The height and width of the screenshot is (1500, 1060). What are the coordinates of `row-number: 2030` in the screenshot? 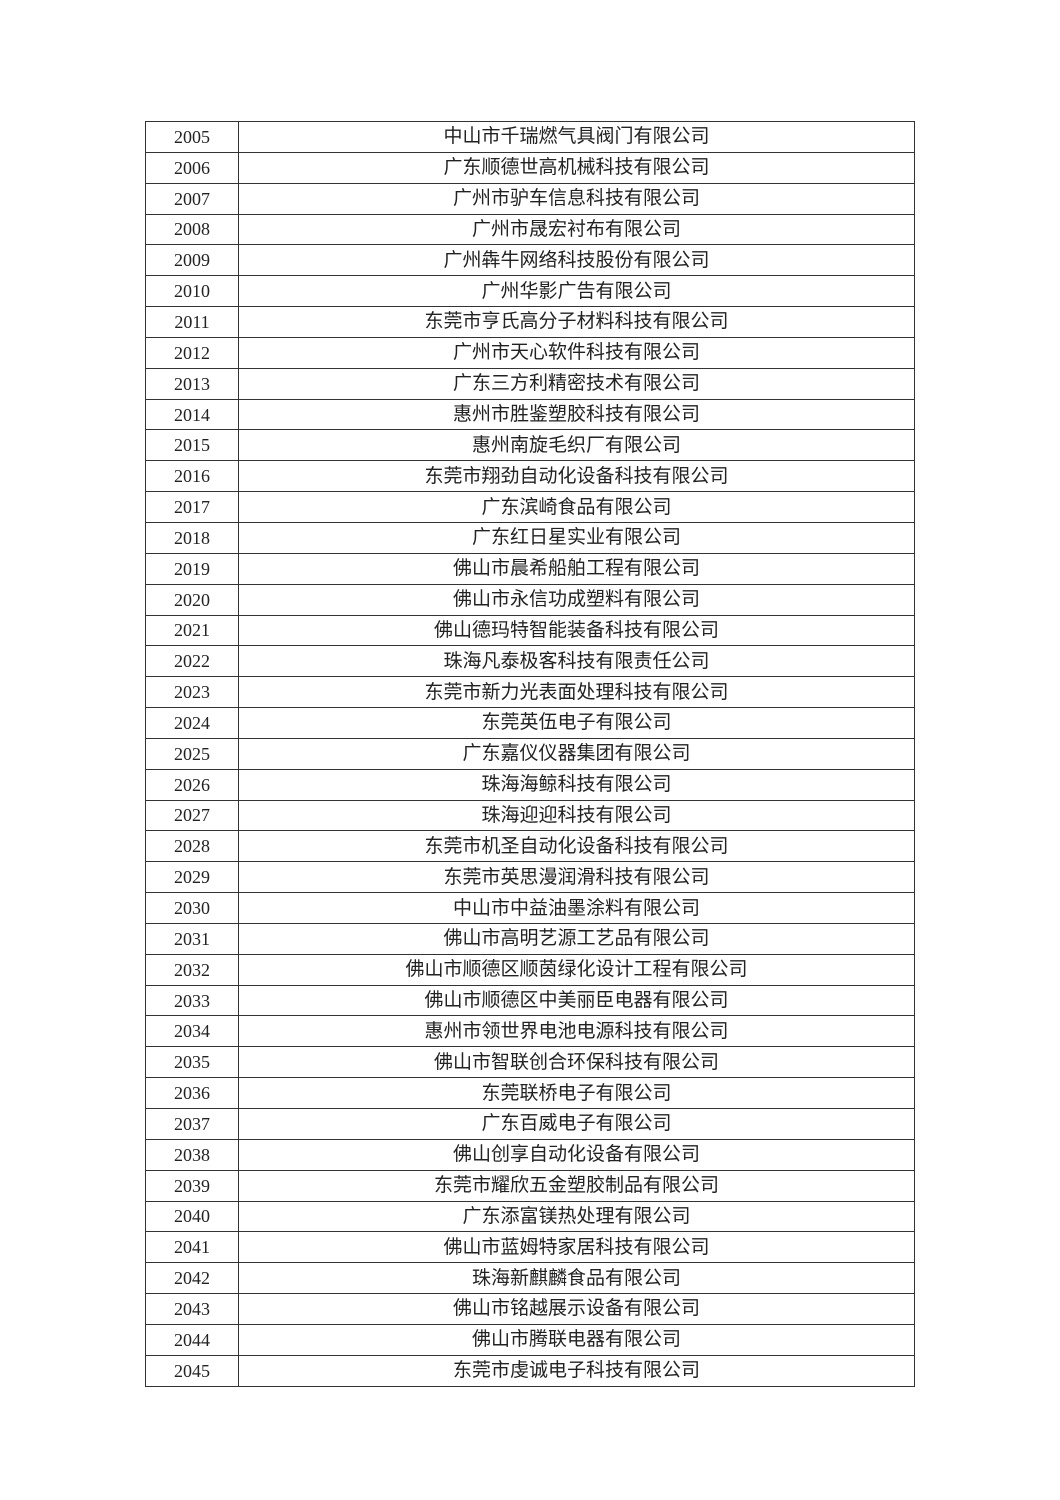 It's located at (192, 908).